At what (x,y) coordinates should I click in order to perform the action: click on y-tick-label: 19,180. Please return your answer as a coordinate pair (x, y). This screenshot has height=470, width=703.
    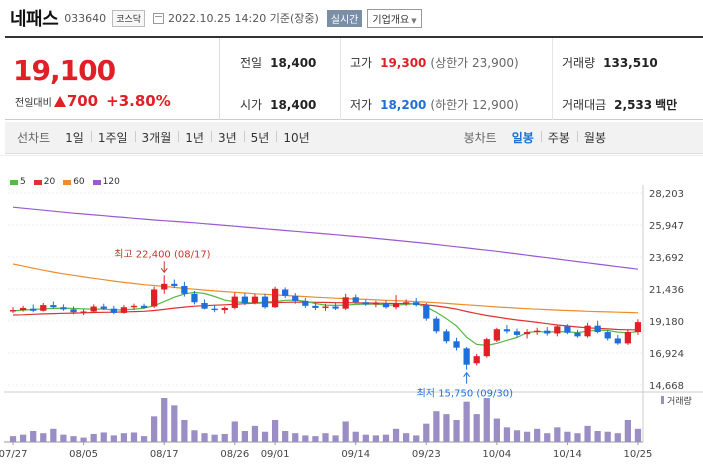
    Looking at the image, I should click on (666, 322).